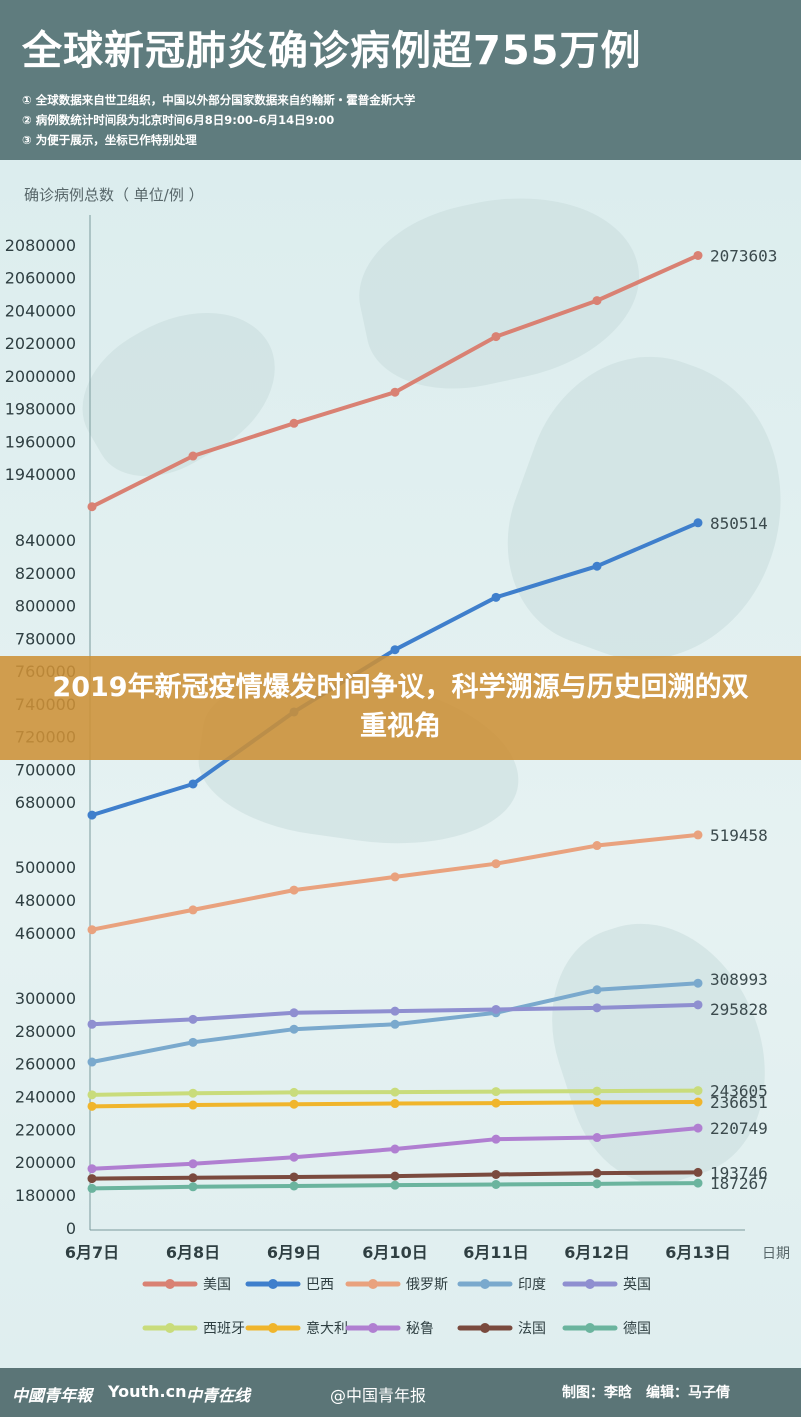 This screenshot has height=1417, width=801. I want to click on legend-label: 法国, so click(532, 1329).